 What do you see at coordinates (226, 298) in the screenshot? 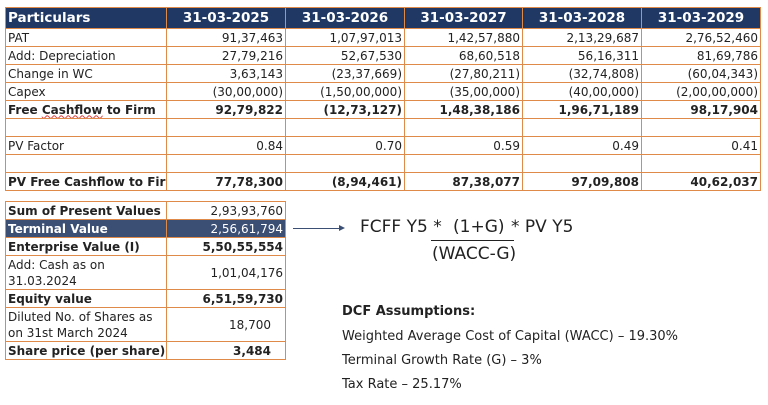
I see `cell: 6,51,59,730` at bounding box center [226, 298].